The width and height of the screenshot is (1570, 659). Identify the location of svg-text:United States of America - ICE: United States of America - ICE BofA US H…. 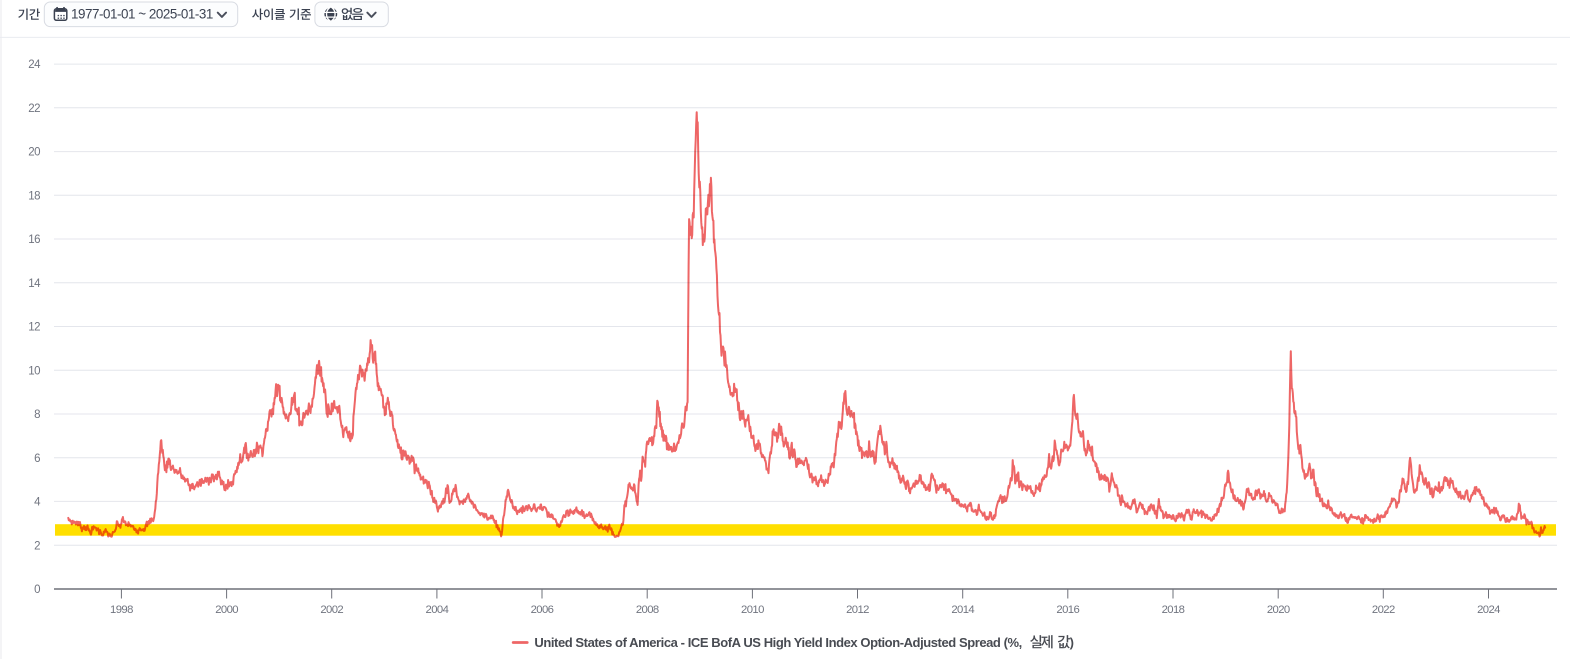
(777, 642).